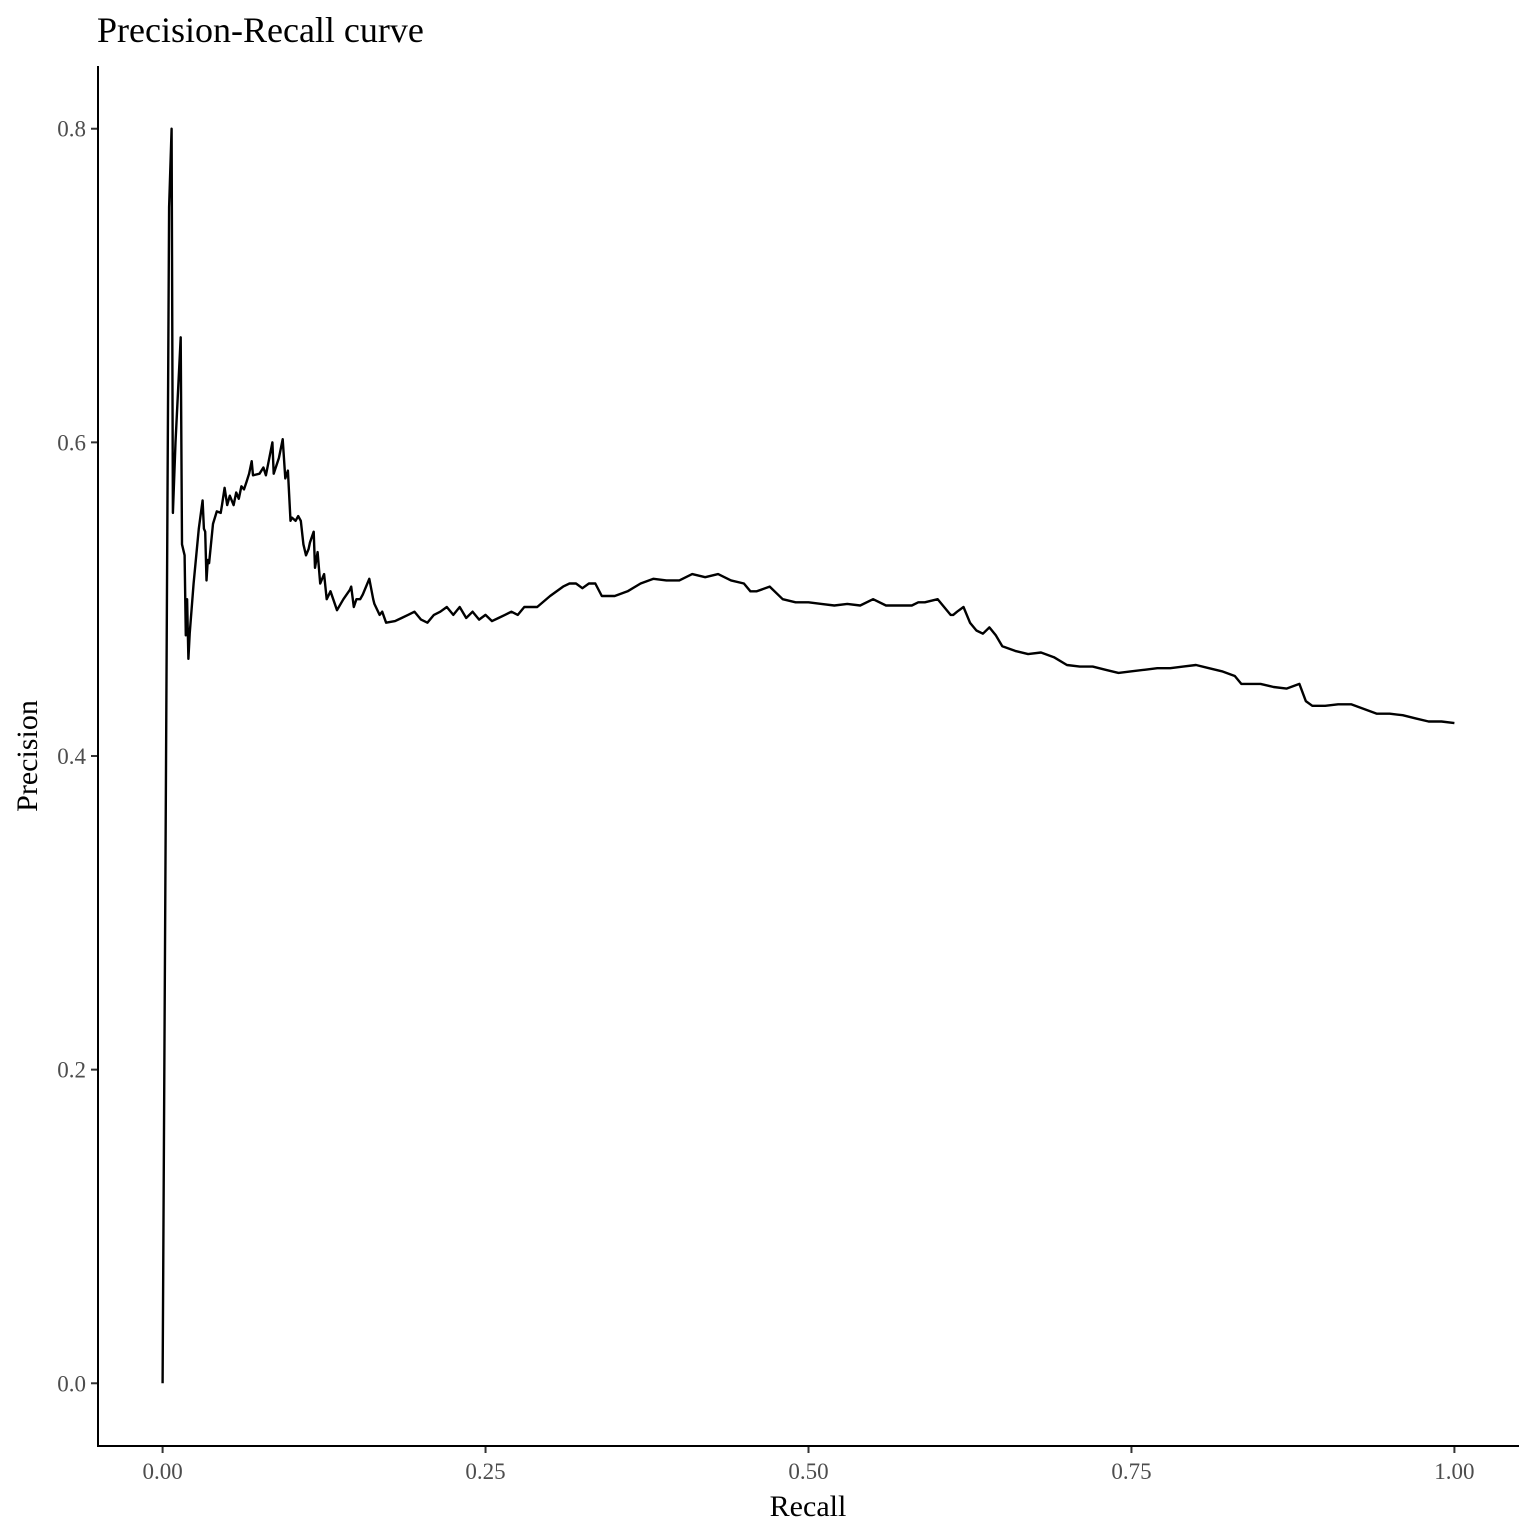 The image size is (1536, 1536). I want to click on y-tick-label: 0.0, so click(71, 1383).